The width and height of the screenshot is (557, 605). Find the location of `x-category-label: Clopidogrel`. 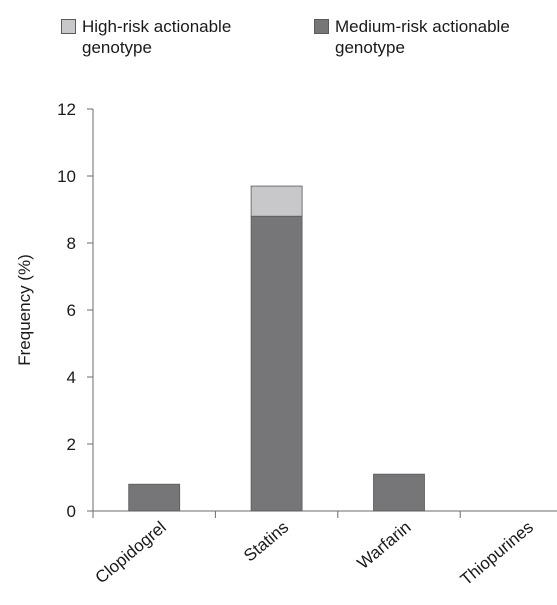

x-category-label: Clopidogrel is located at coordinates (131, 553).